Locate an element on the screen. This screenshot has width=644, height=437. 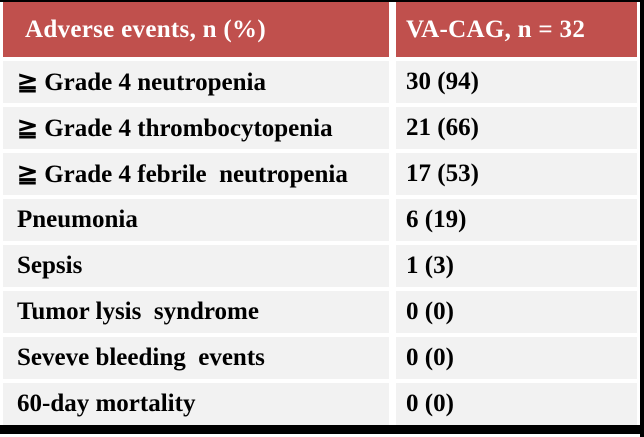
row-value: 1 (3) is located at coordinates (430, 265).